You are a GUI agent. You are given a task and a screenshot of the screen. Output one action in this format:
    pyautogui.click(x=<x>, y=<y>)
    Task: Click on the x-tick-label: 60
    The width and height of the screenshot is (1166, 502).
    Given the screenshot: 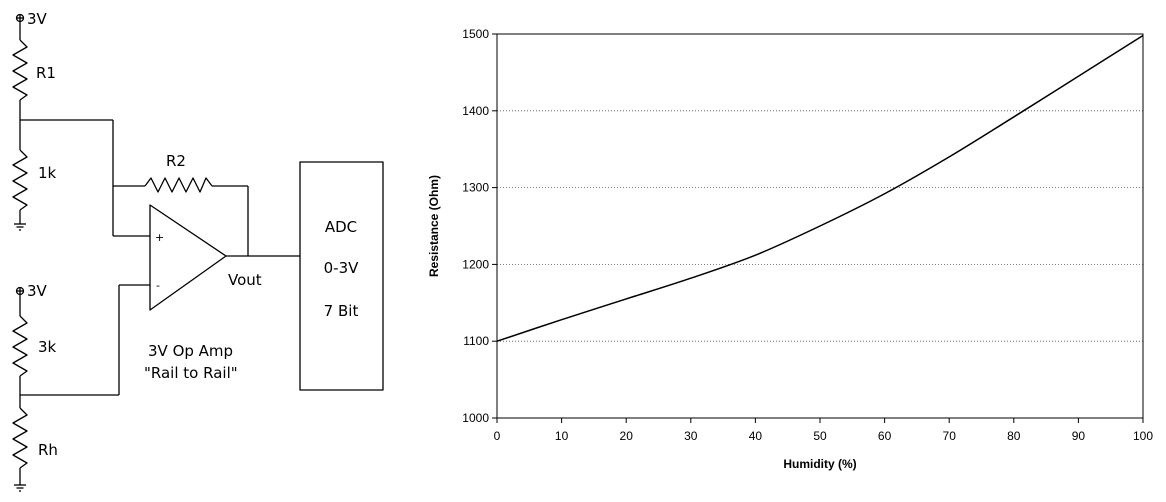 What is the action you would take?
    pyautogui.click(x=885, y=436)
    